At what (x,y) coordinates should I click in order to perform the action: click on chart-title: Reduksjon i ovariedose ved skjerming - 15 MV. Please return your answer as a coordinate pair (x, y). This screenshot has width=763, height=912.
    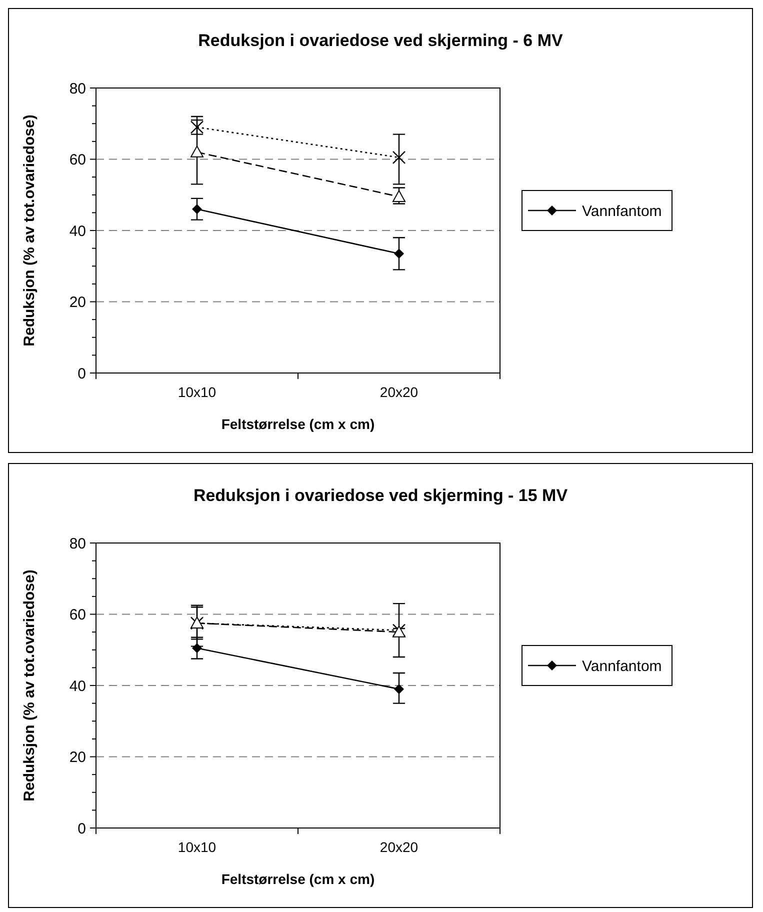
    Looking at the image, I should click on (380, 495).